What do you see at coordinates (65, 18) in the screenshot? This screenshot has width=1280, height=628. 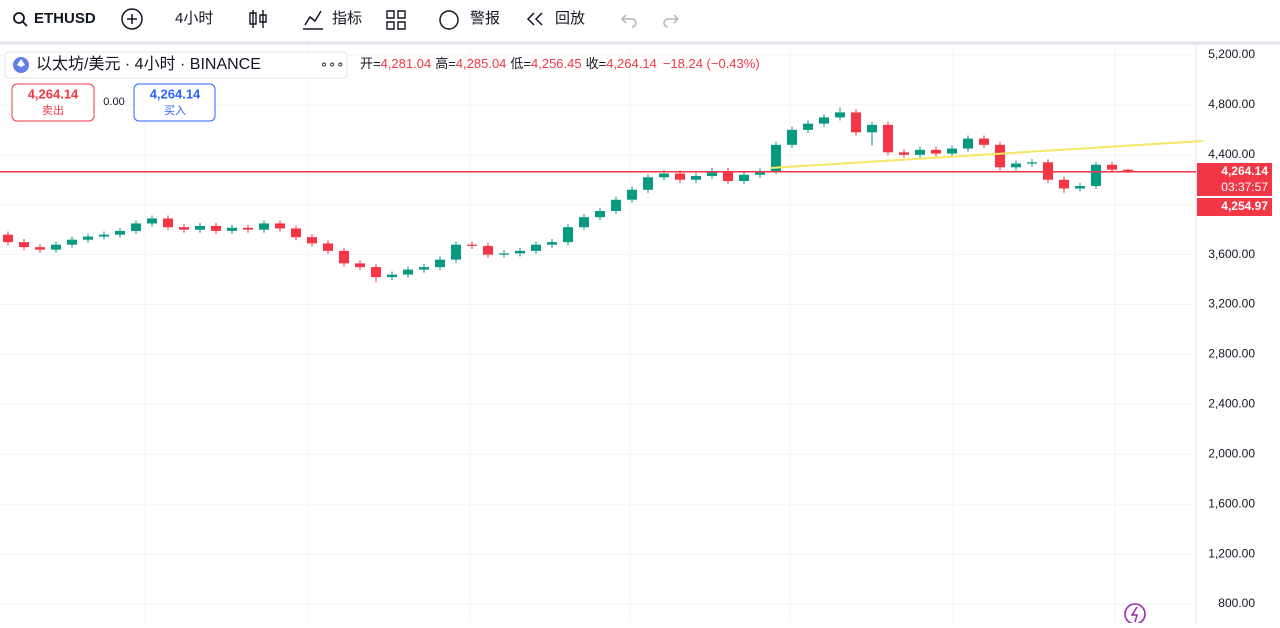 I see `symbol: ETHUSD` at bounding box center [65, 18].